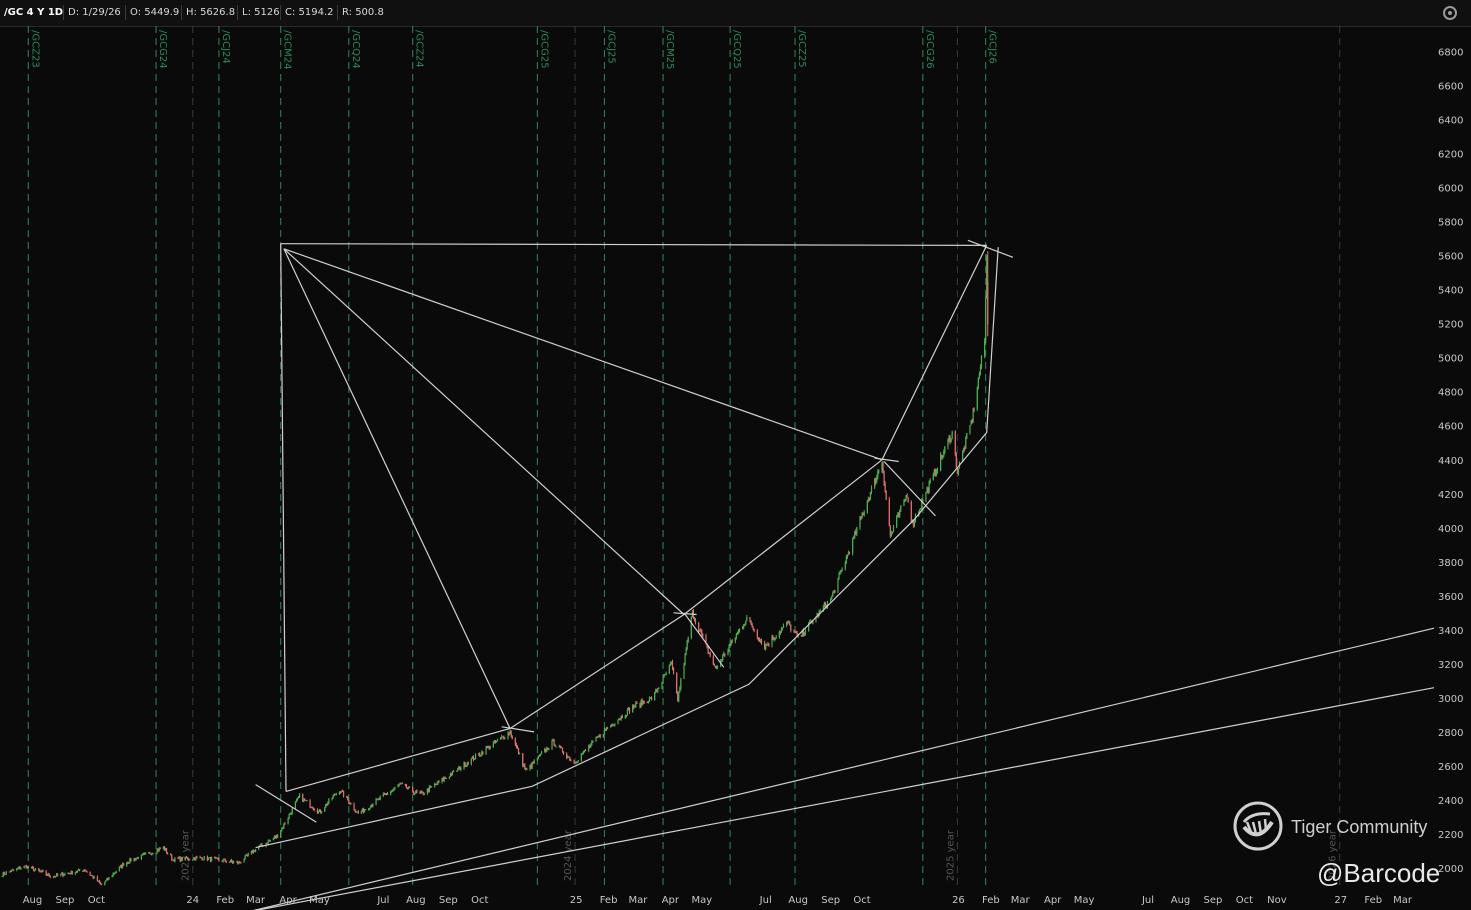 The image size is (1471, 910). What do you see at coordinates (1379, 873) in the screenshot?
I see `author-handle: @Barcode` at bounding box center [1379, 873].